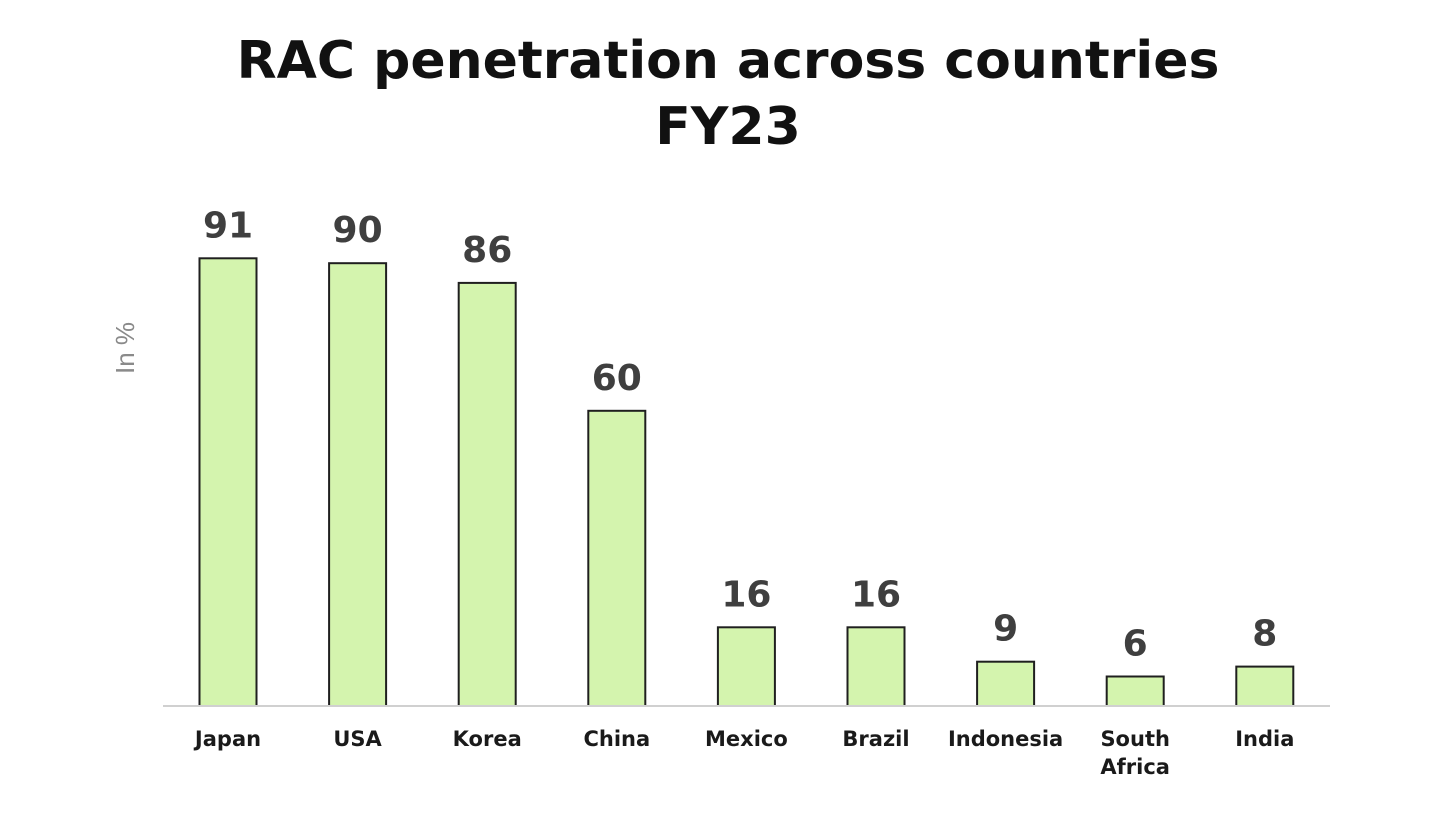  I want to click on category-label-line: Japan, so click(227, 739).